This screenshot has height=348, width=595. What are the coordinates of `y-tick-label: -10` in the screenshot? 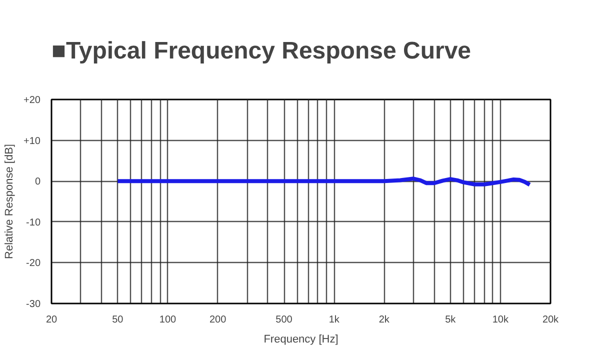 It's located at (33, 222).